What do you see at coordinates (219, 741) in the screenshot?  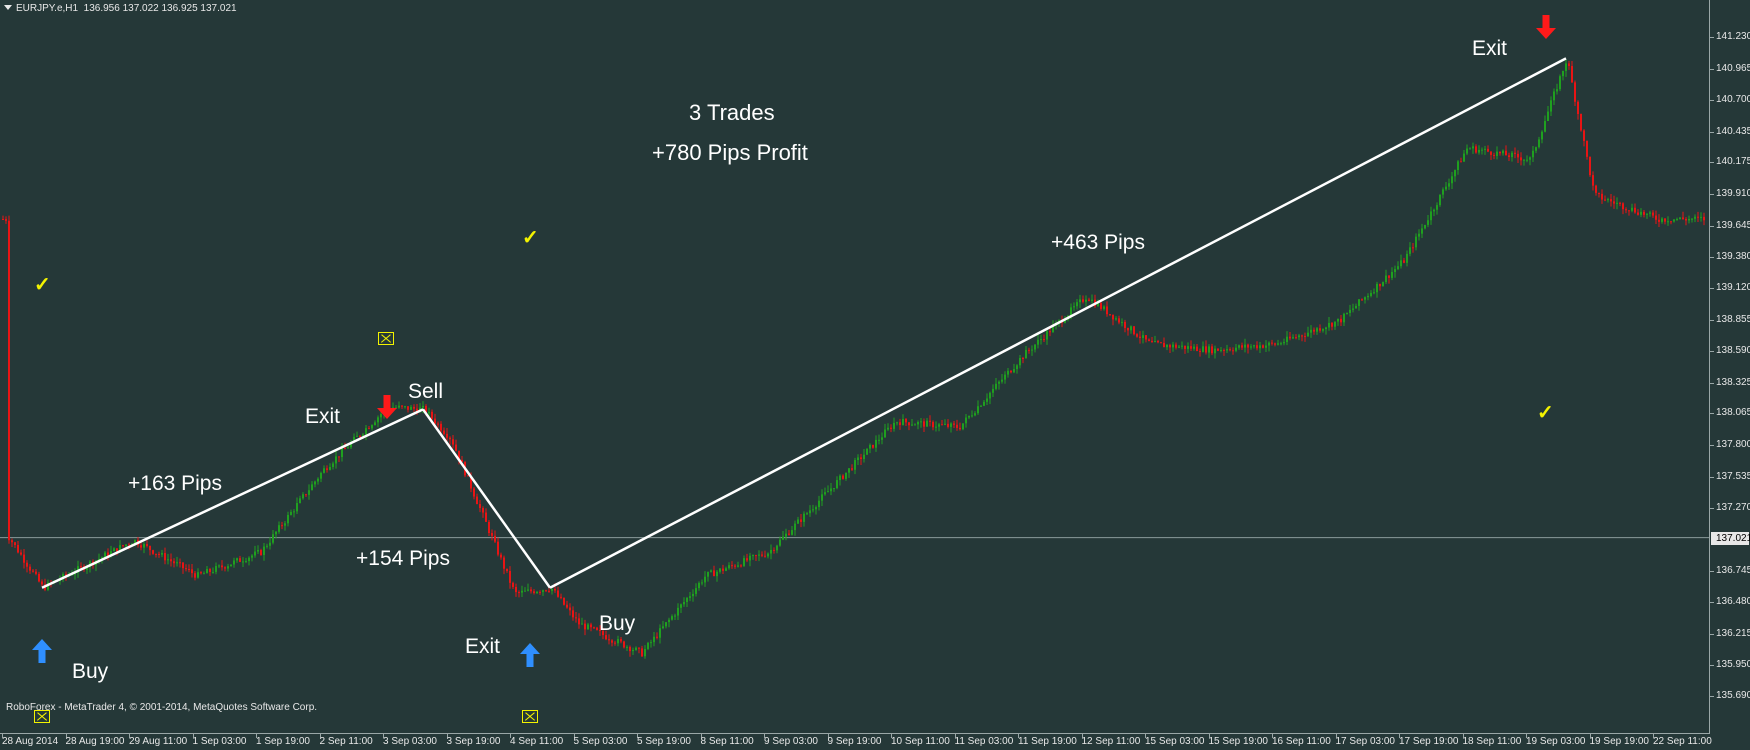 I see `time-axis-label: 1 Sep 03:00` at bounding box center [219, 741].